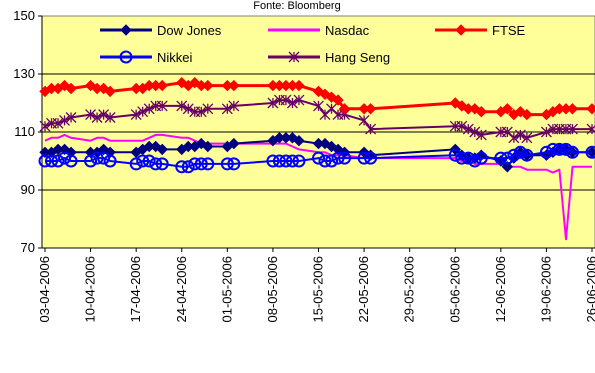 Image resolution: width=595 pixels, height=373 pixels. I want to click on legend-item-hang-seng: Hang Seng, so click(329, 57).